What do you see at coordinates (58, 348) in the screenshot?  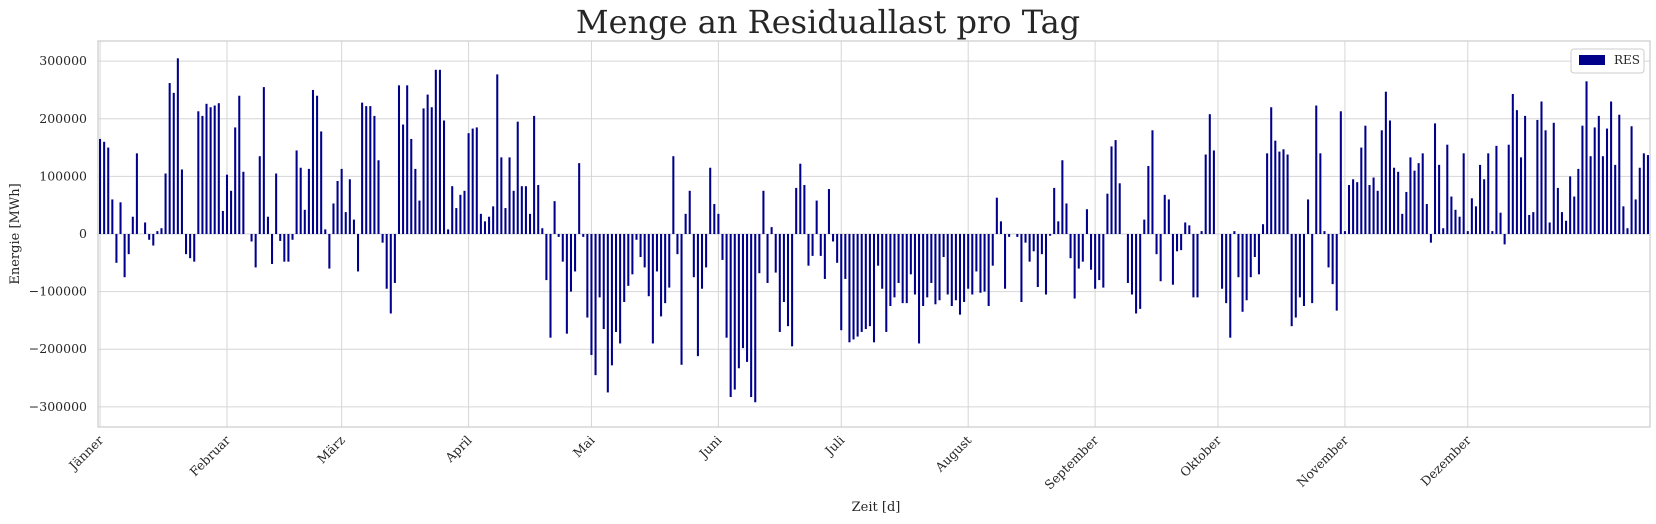 I see `y-tick-label: −200000` at bounding box center [58, 348].